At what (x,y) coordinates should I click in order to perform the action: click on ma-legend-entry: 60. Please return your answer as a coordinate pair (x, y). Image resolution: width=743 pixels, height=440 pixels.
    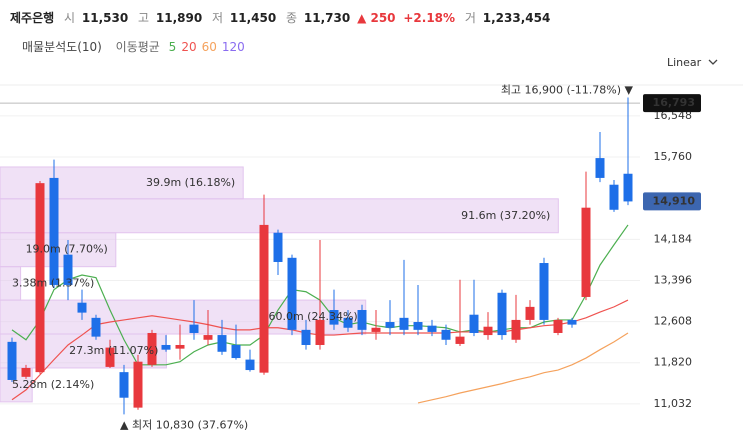
    Looking at the image, I should click on (209, 47).